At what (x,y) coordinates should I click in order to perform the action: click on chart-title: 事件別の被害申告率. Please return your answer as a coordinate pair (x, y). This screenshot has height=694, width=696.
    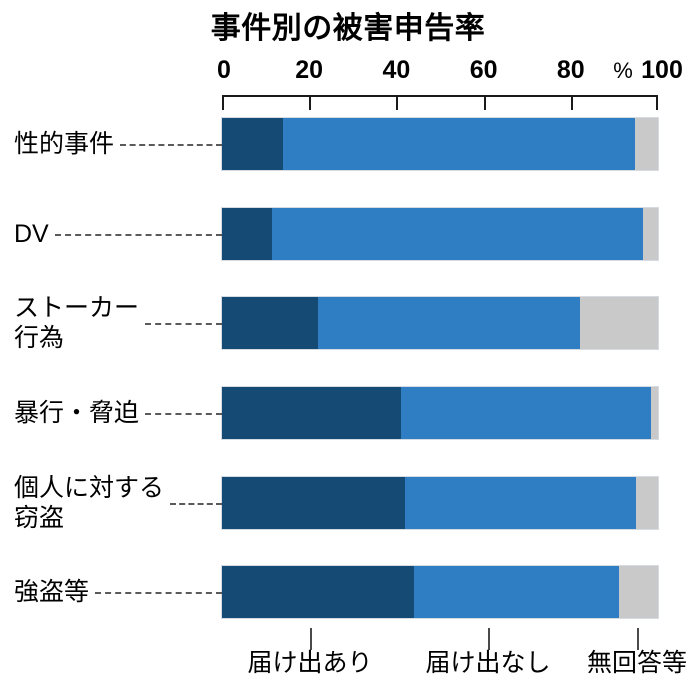
    Looking at the image, I should click on (348, 28).